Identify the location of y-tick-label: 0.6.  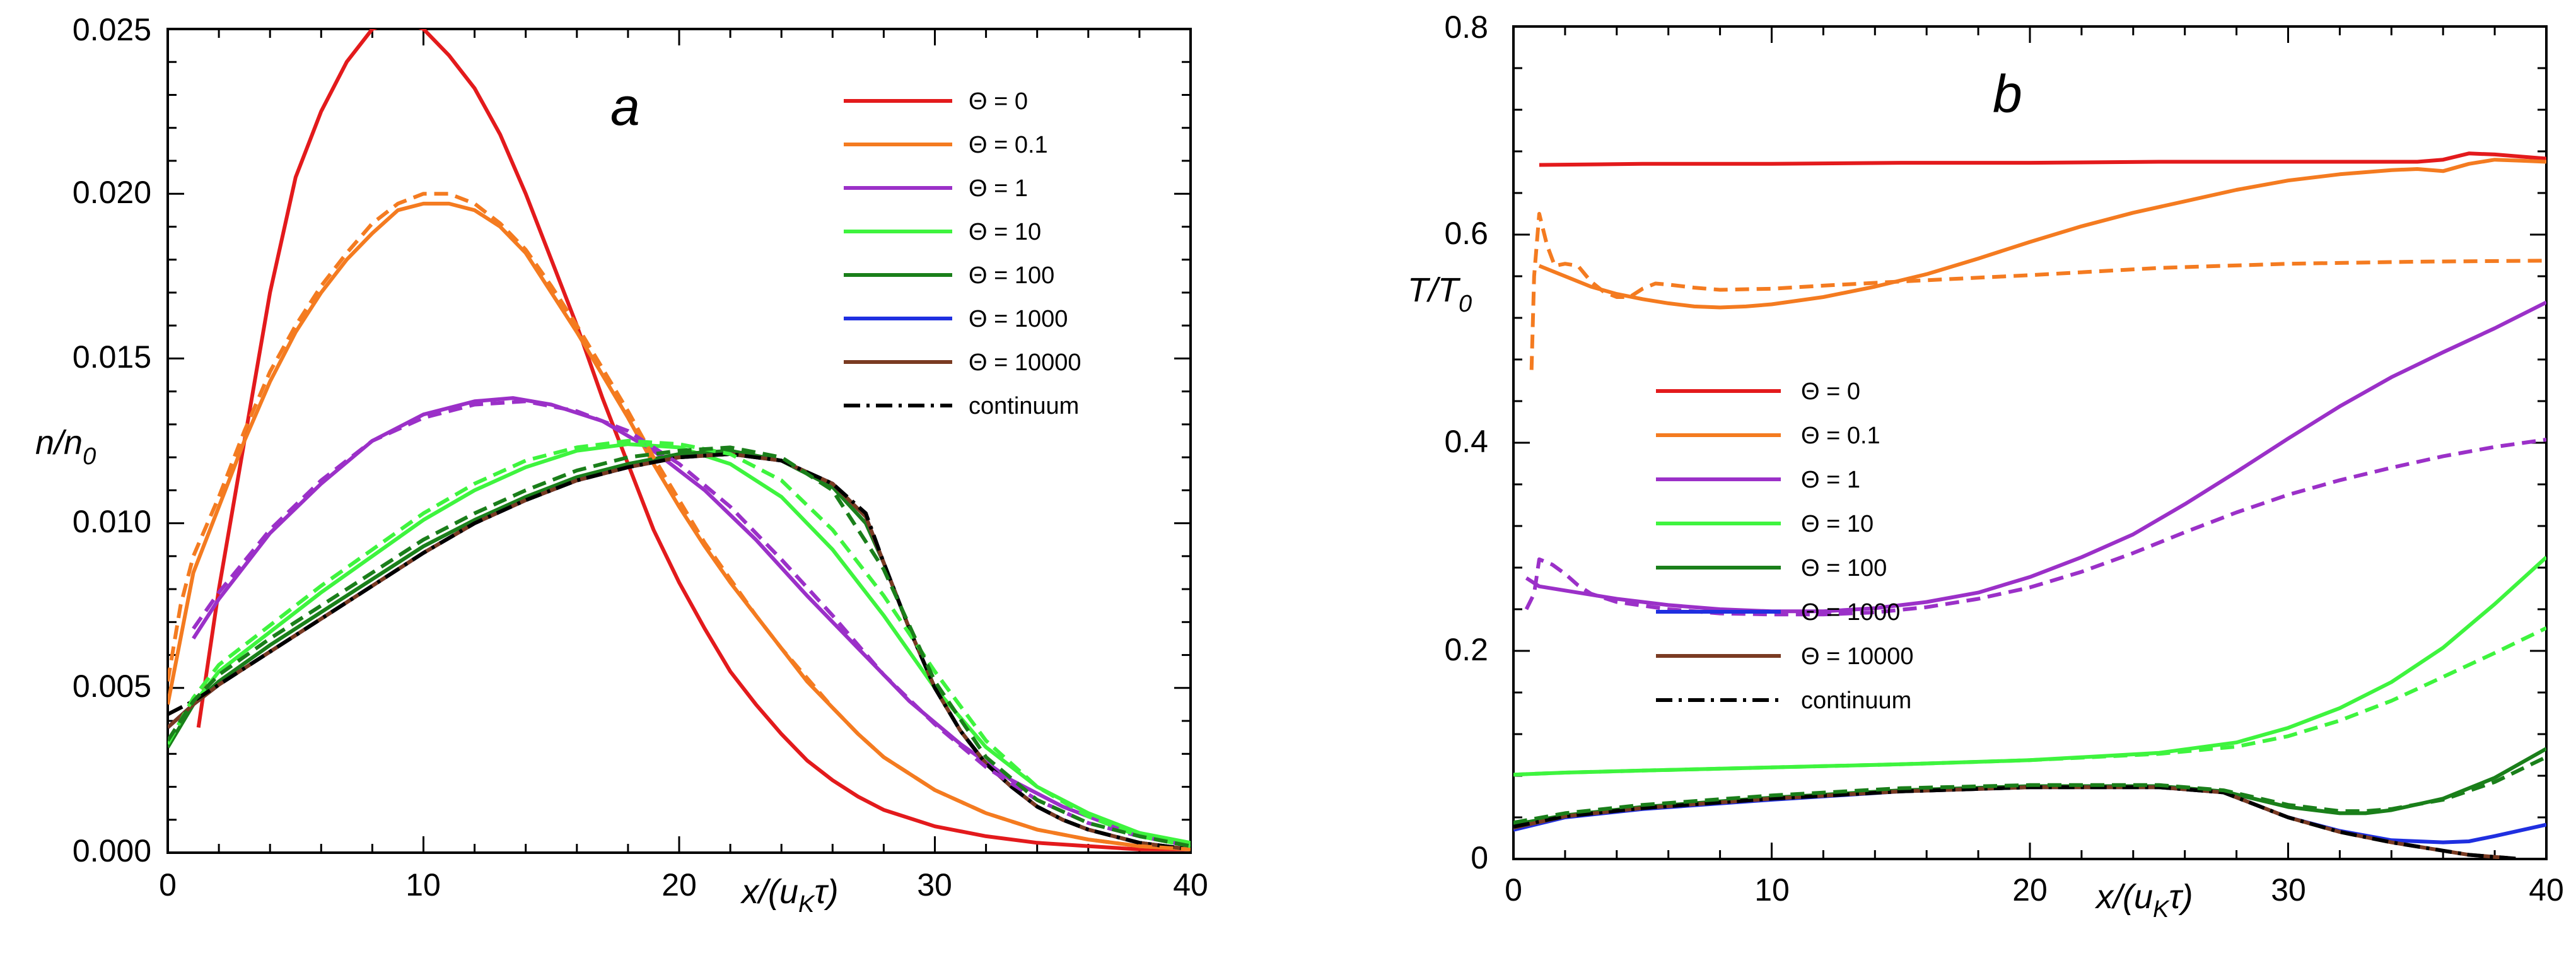
(1466, 233).